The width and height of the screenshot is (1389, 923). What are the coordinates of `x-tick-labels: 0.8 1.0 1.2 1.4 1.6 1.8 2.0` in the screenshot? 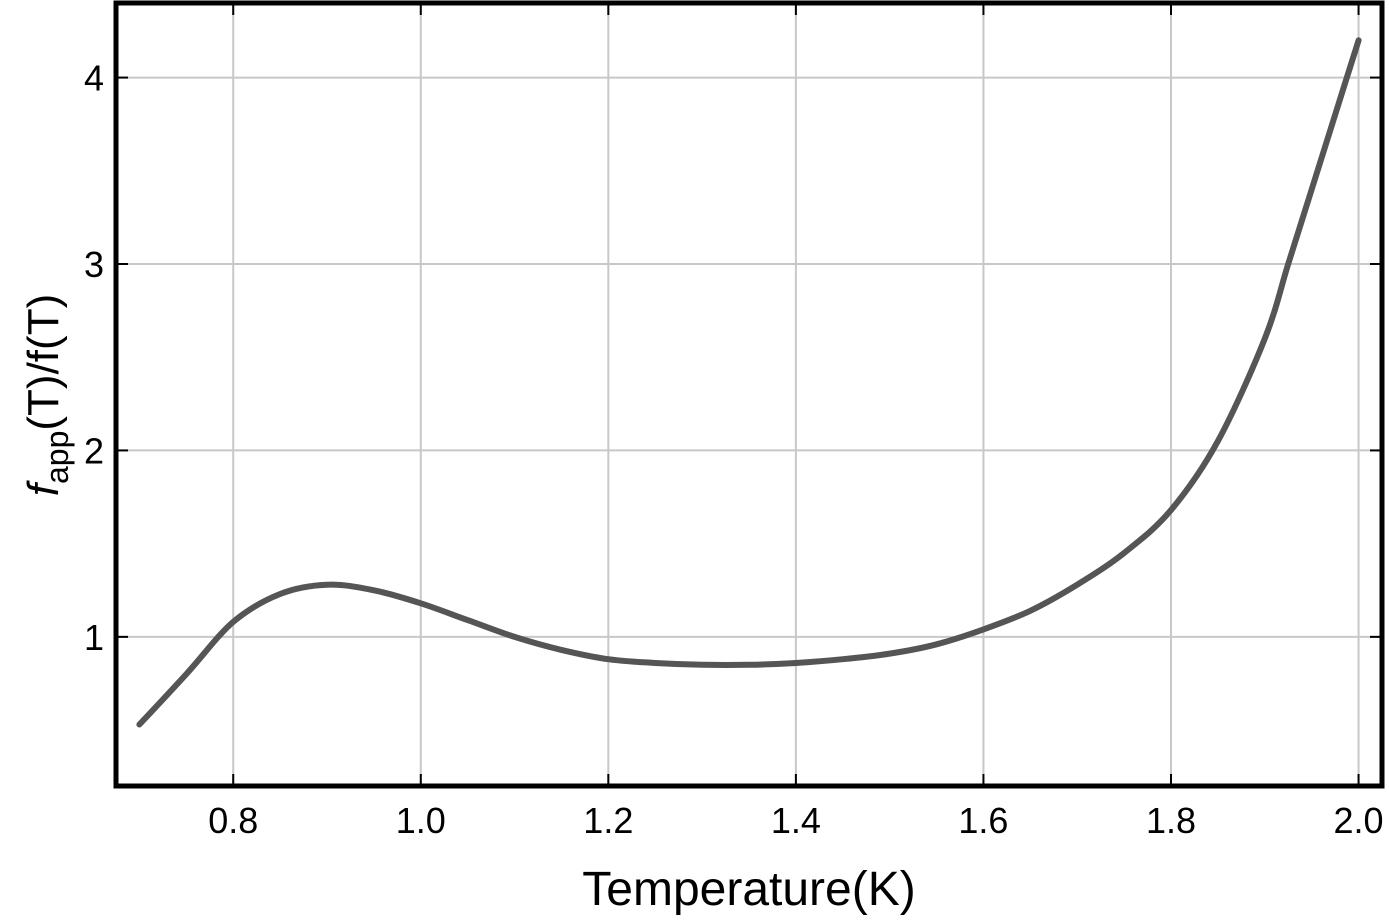 It's located at (795, 820).